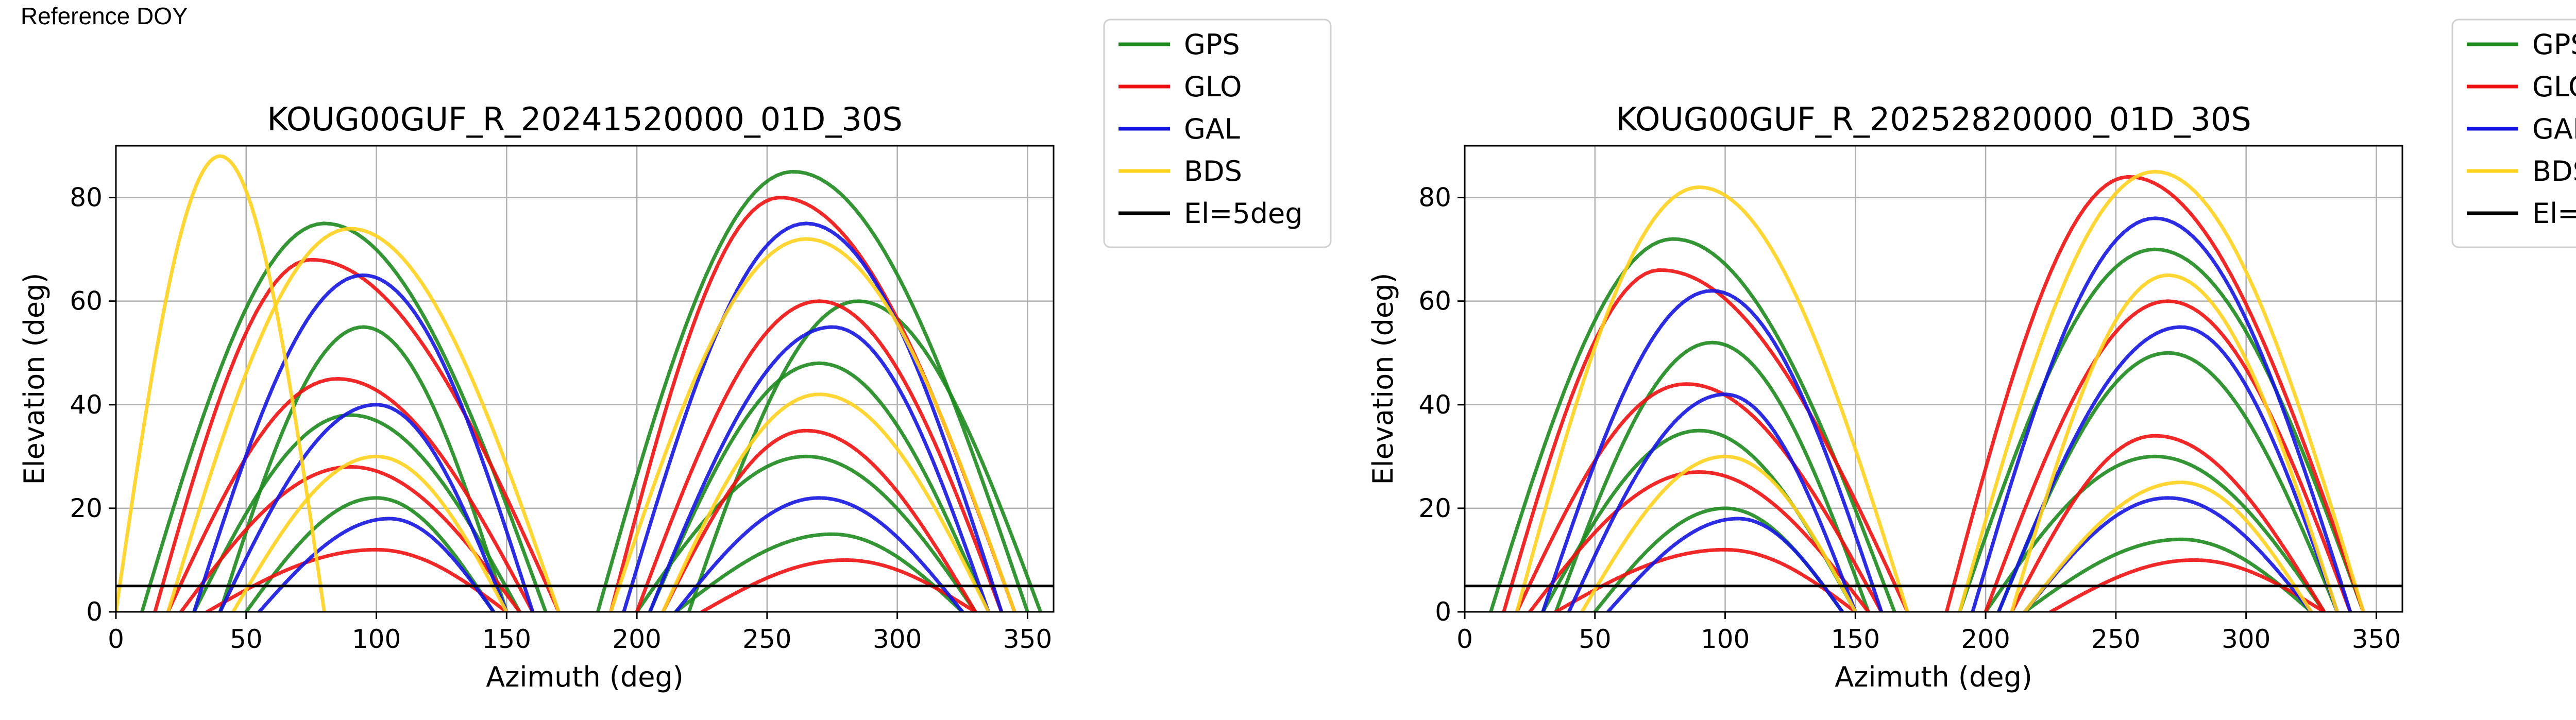 Image resolution: width=2576 pixels, height=720 pixels. Describe the element at coordinates (1934, 119) in the screenshot. I see `chart-title: KOUG00GUF_R_20252820000_01D_30S` at that location.